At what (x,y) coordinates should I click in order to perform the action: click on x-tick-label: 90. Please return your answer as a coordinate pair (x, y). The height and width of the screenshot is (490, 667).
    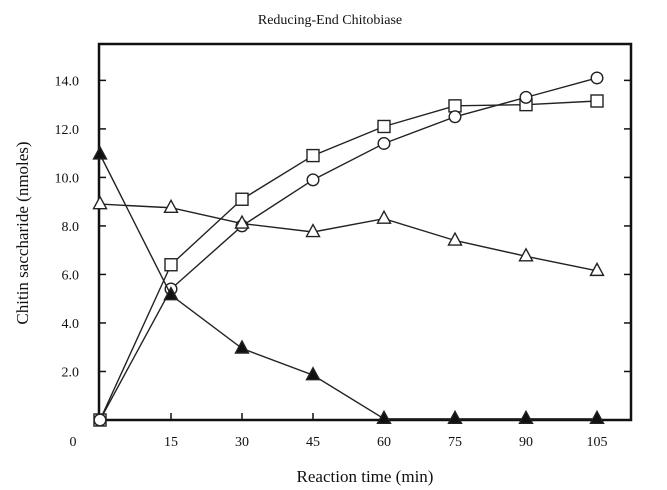
    Looking at the image, I should click on (526, 442).